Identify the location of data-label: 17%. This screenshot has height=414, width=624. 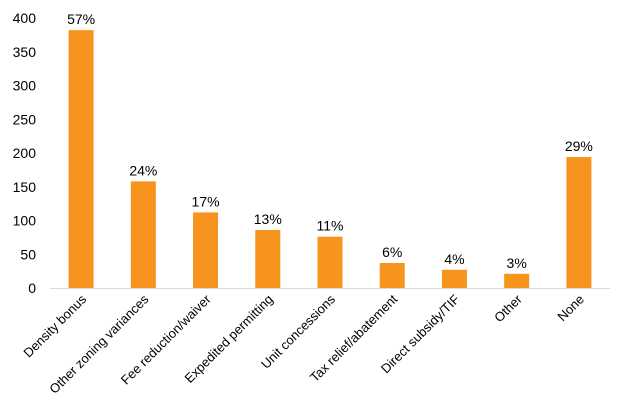
(206, 201).